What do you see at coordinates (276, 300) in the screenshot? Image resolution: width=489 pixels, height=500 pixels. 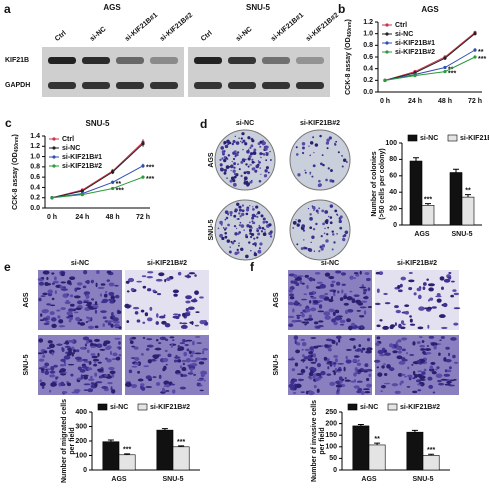 I see `row-label: AGS` at bounding box center [276, 300].